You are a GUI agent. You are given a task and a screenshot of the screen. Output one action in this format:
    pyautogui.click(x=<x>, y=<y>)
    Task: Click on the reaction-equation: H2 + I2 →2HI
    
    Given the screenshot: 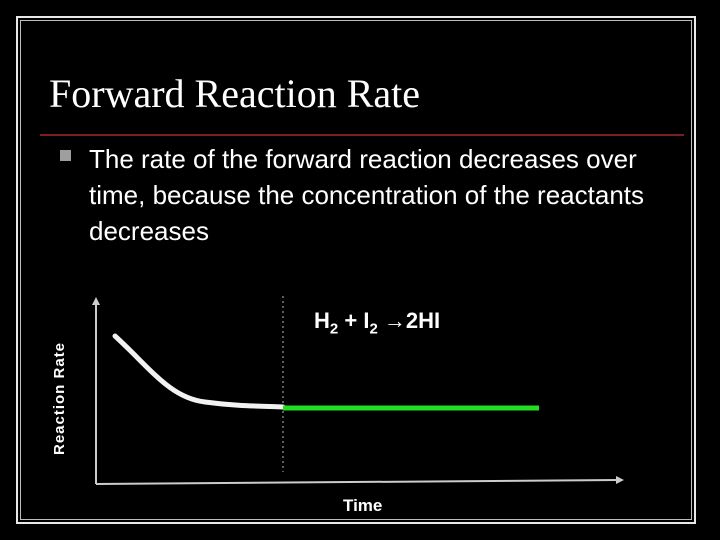 What is the action you would take?
    pyautogui.click(x=377, y=322)
    